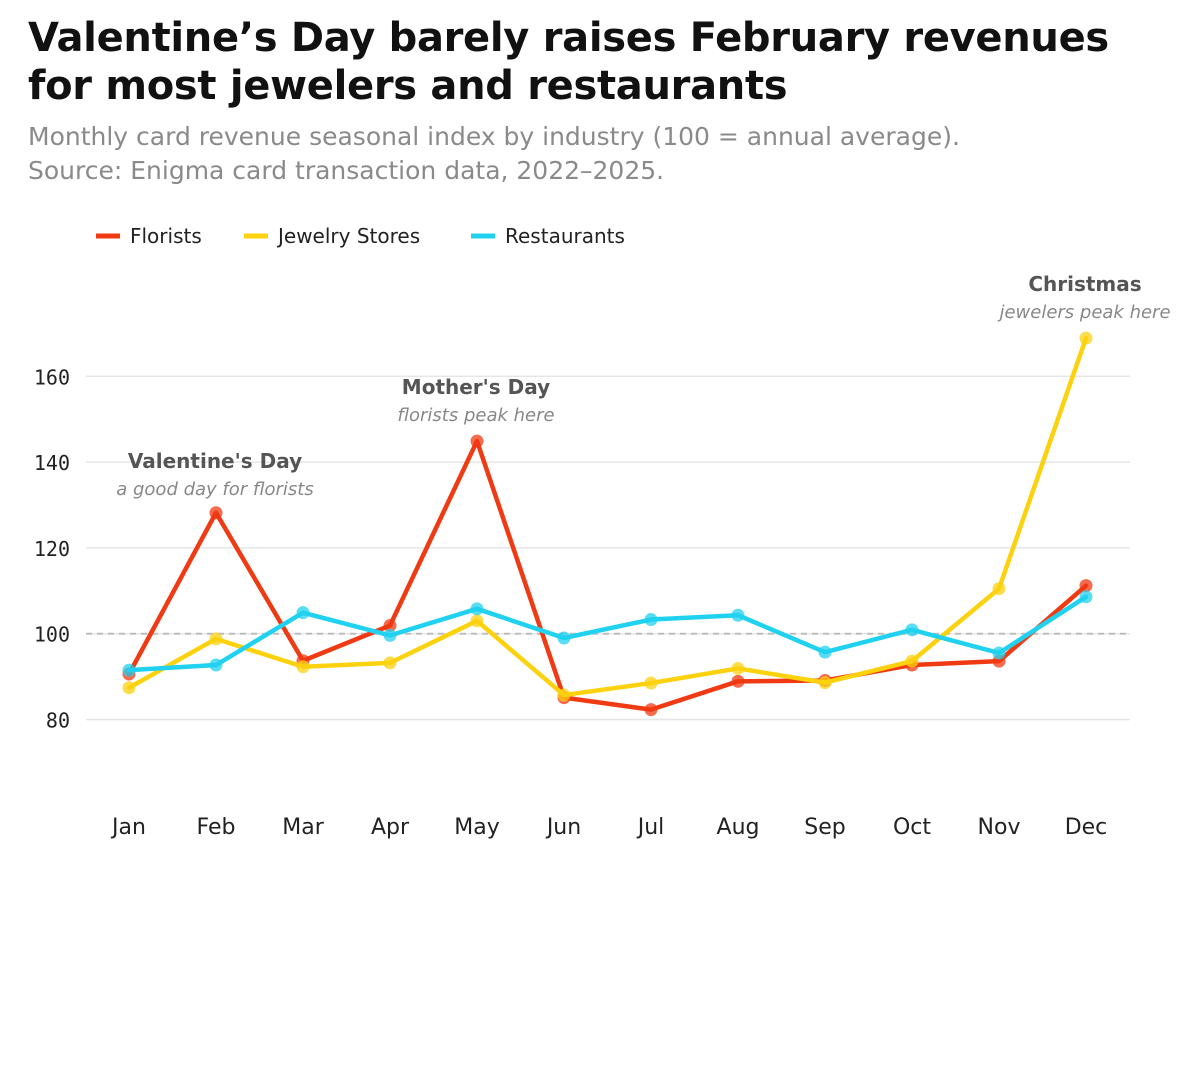 The height and width of the screenshot is (1065, 1200). Describe the element at coordinates (129, 688) in the screenshot. I see `jewelry-stores-point-jan` at that location.